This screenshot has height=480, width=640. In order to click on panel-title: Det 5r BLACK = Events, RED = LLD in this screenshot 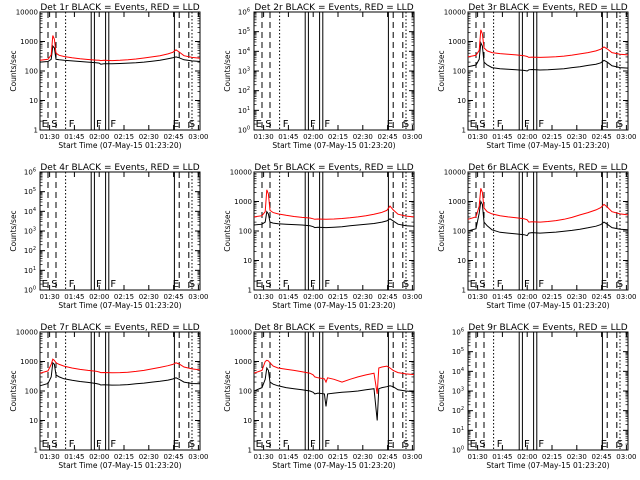, I will do `click(333, 168)`.